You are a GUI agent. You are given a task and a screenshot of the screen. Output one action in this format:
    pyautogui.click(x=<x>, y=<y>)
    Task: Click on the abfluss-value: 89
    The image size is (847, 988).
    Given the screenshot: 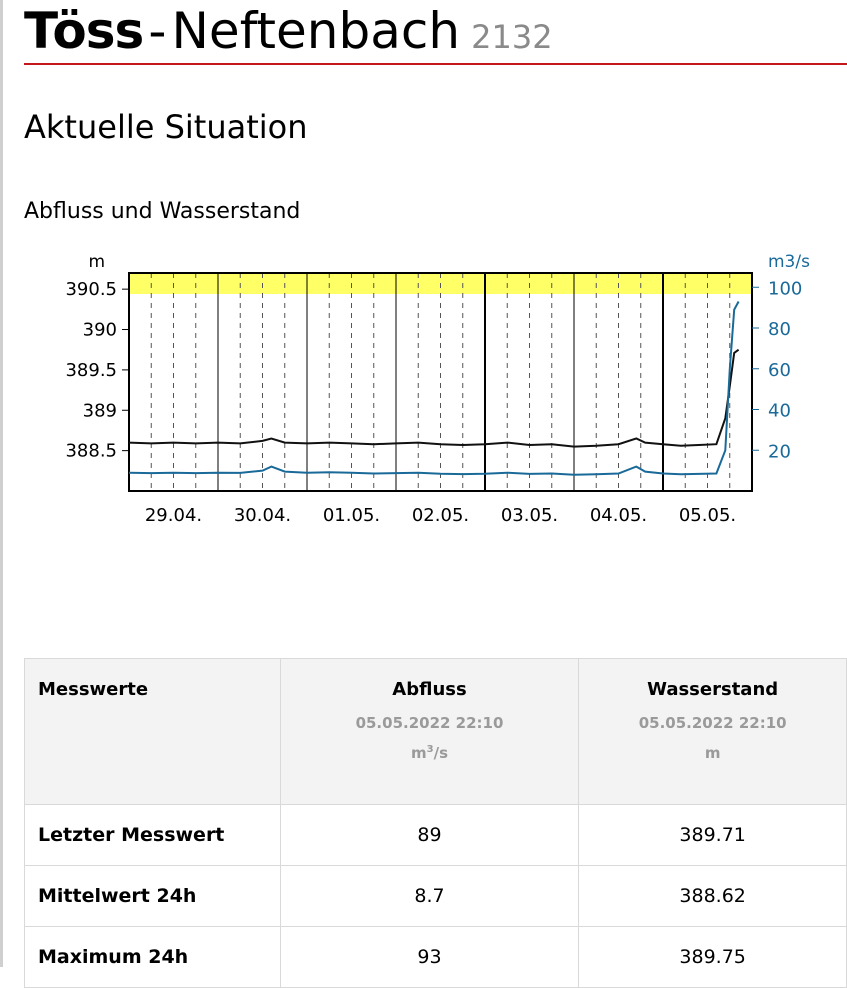 What is the action you would take?
    pyautogui.click(x=429, y=835)
    